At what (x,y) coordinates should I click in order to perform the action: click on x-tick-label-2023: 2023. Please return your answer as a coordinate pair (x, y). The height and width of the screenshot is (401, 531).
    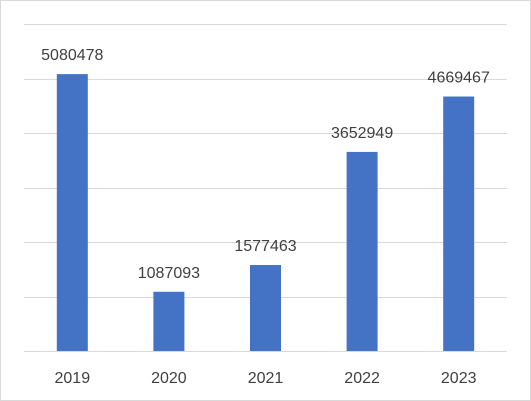
    Looking at the image, I should click on (459, 378).